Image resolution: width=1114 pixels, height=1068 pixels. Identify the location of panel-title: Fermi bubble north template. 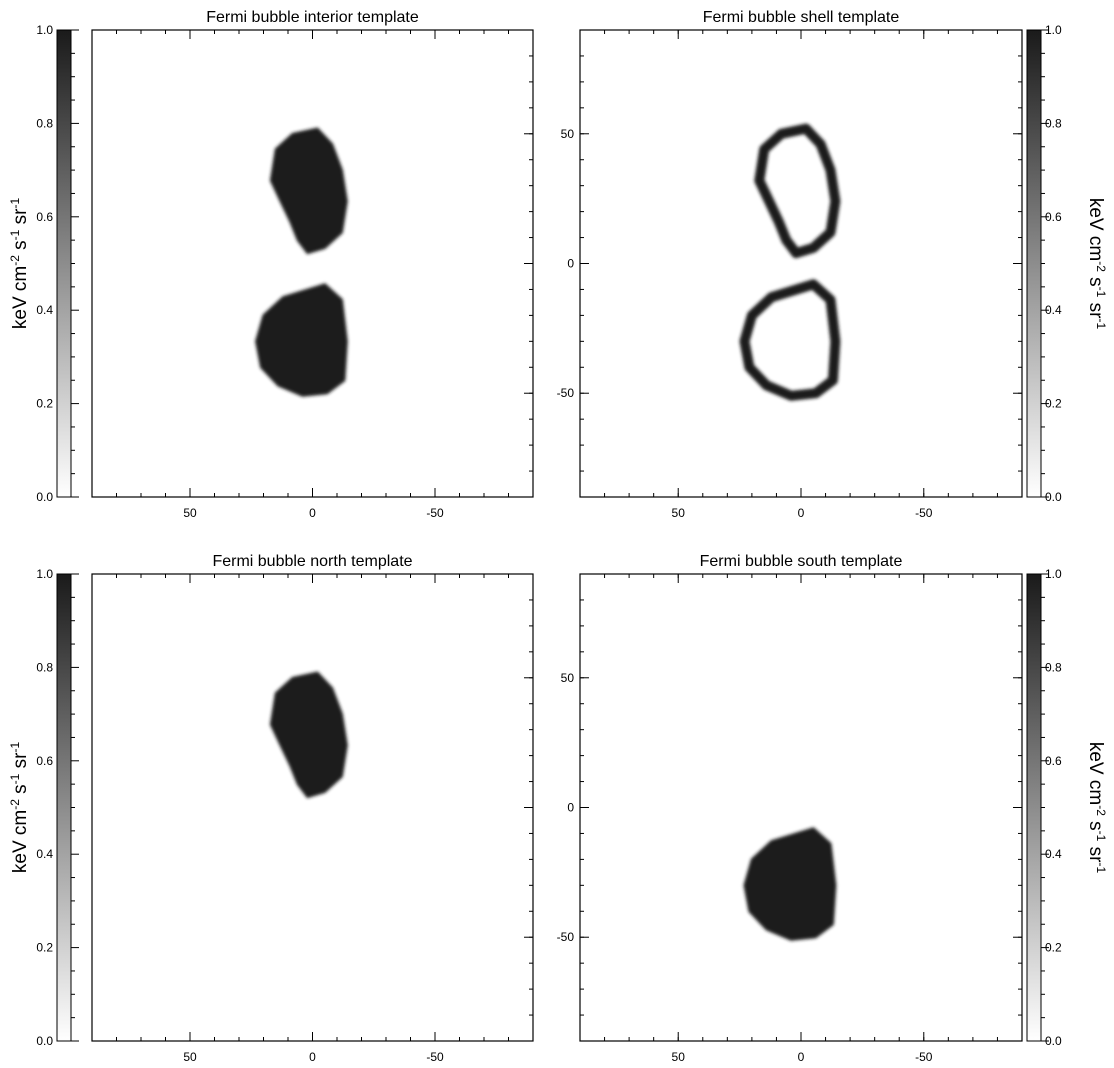
(312, 561).